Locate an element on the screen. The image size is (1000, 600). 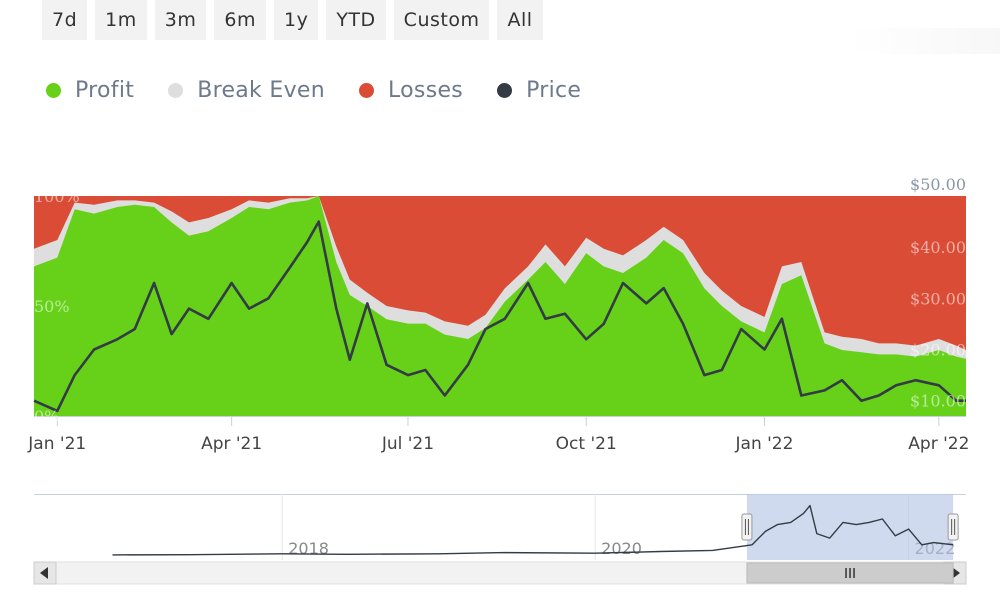
x-tick-label: Jul '21 is located at coordinates (407, 444).